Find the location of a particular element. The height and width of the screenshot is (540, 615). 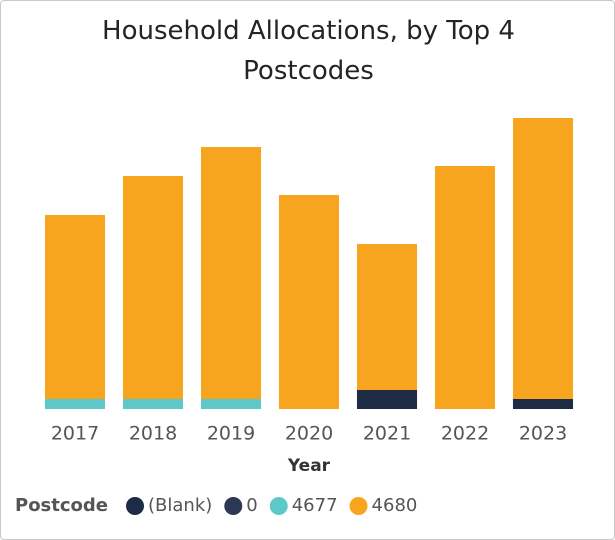

legend-title: Postcode is located at coordinates (61, 505).